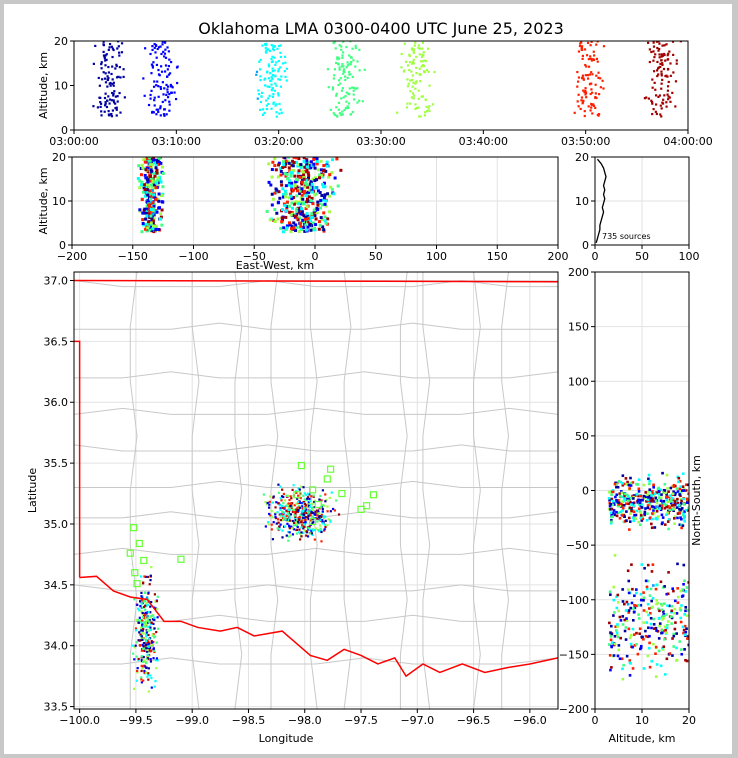 Image resolution: width=738 pixels, height=758 pixels. I want to click on y-axis-label: Latitude, so click(32, 491).